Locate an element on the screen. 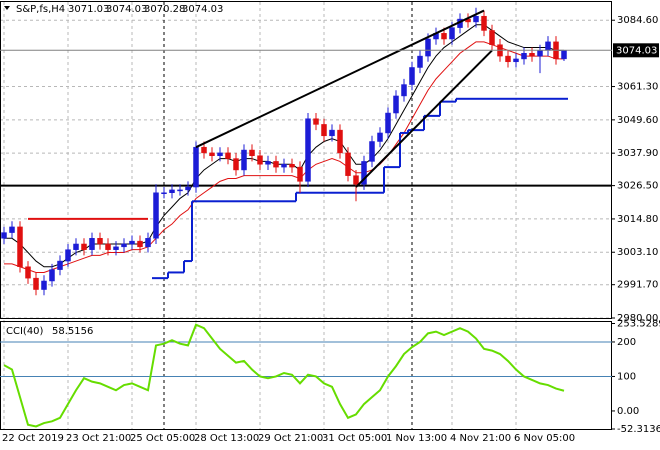 The height and width of the screenshot is (450, 660). x-tick-label: 1 Nov 13:00 is located at coordinates (416, 438).